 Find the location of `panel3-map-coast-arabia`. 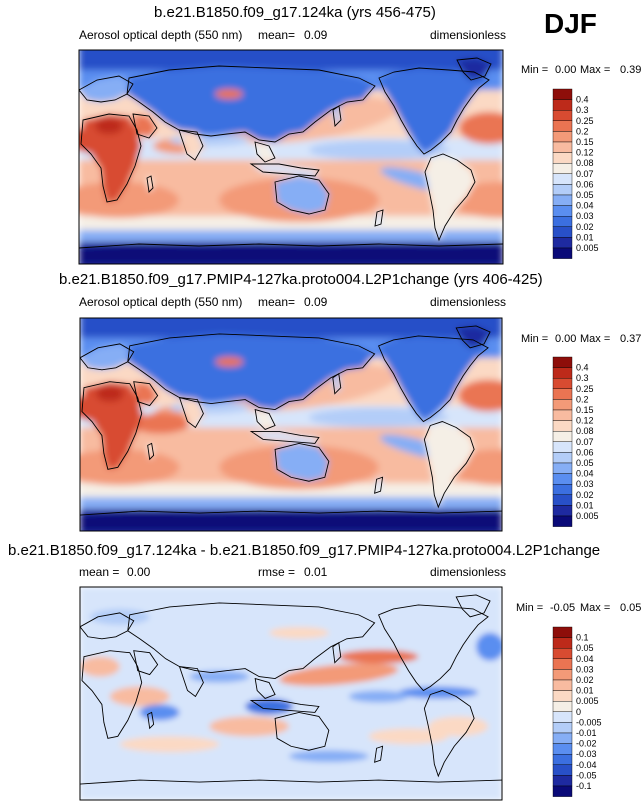

panel3-map-coast-arabia is located at coordinates (146, 663).